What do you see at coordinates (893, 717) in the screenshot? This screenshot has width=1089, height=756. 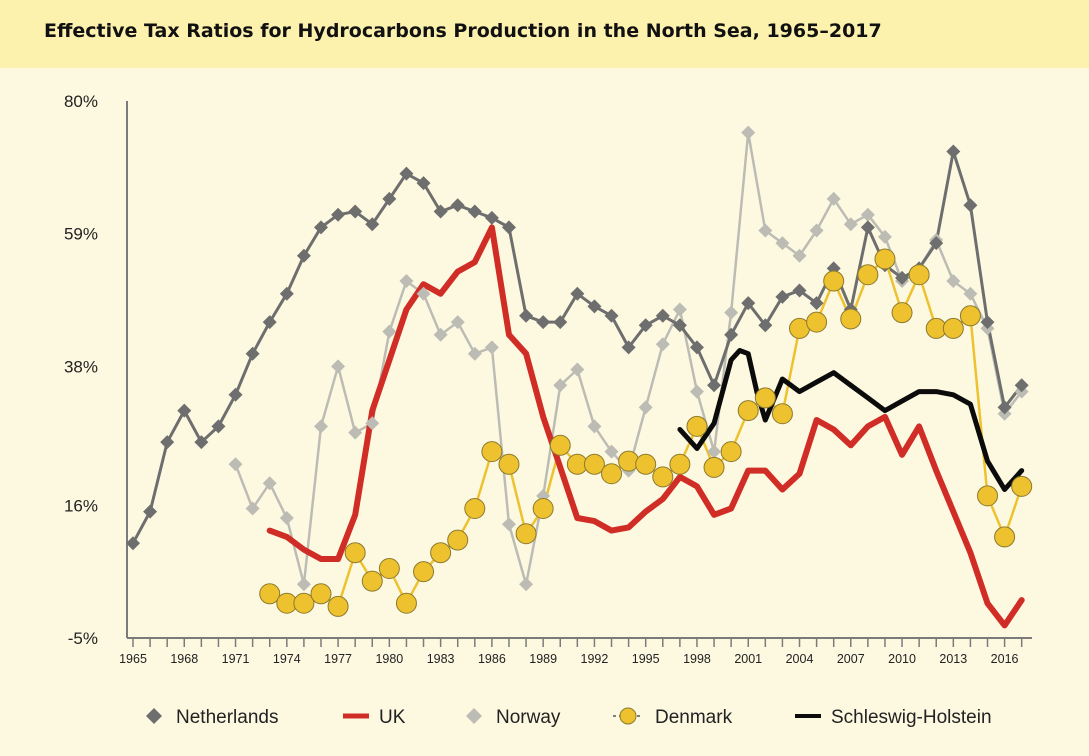 I see `legend-item-schleswig-holstein: Schleswig-Holstein` at bounding box center [893, 717].